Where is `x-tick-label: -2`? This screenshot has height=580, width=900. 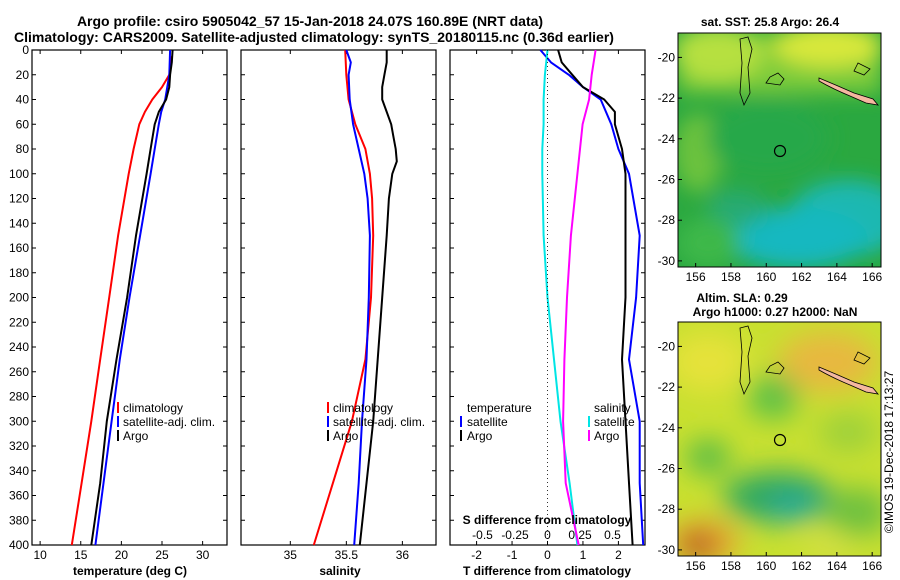
x-tick-label: -2 is located at coordinates (476, 555).